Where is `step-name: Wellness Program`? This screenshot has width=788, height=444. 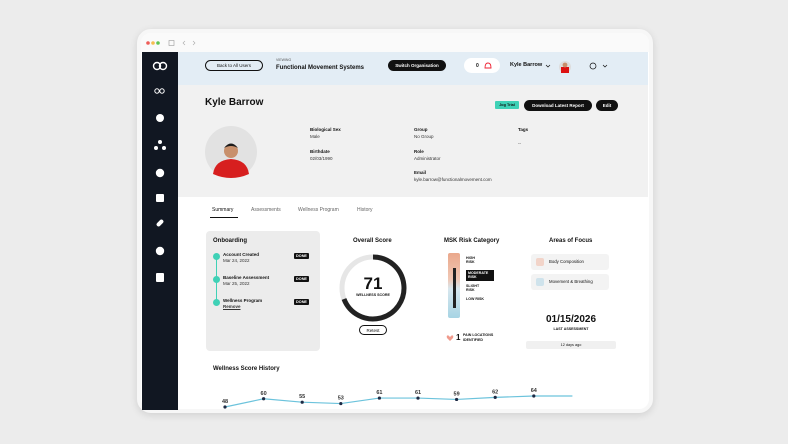 step-name: Wellness Program is located at coordinates (243, 300).